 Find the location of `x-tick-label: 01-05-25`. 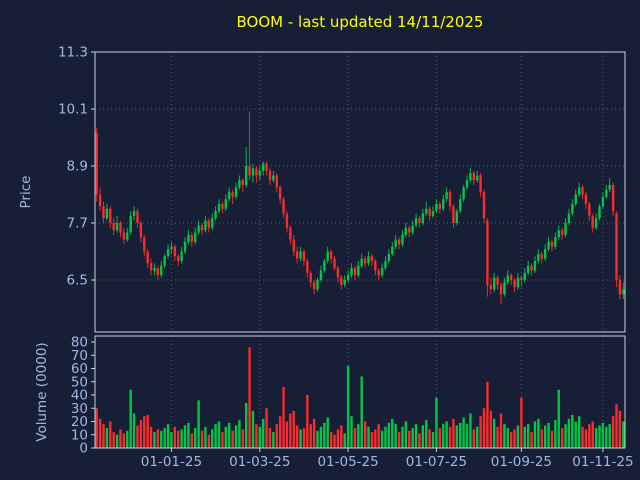

x-tick-label: 01-05-25 is located at coordinates (347, 462).